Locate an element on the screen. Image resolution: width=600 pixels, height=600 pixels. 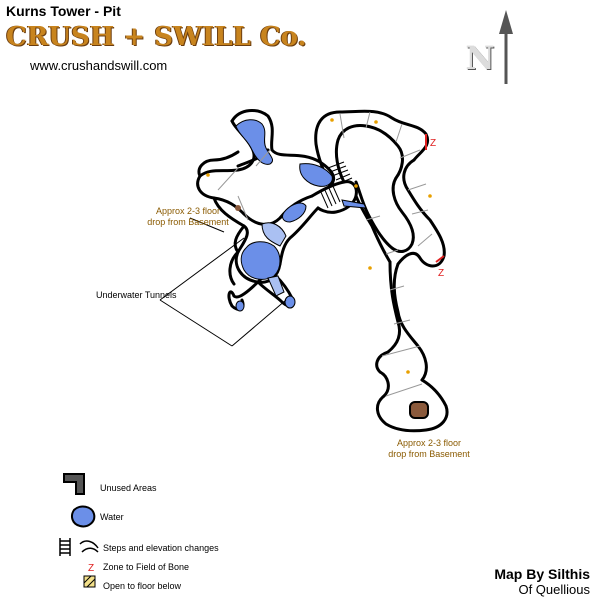
steps-legend-icon is located at coordinates (79, 547).